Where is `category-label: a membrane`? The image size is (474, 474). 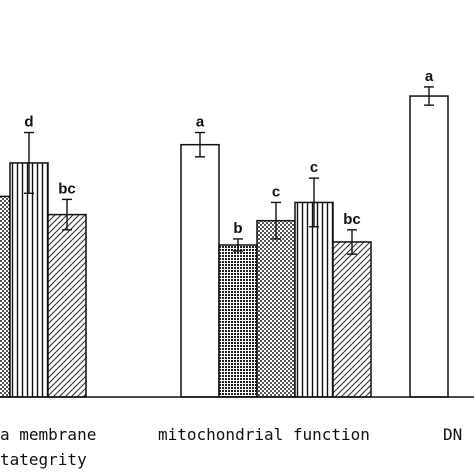
category-label: a membrane is located at coordinates (48, 434).